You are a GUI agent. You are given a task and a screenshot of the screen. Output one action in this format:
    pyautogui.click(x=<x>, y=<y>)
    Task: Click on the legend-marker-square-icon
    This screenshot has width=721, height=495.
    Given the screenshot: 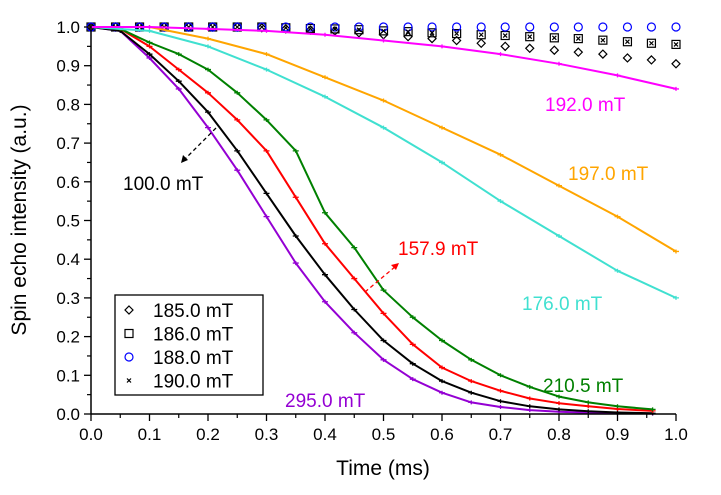 What is the action you would take?
    pyautogui.click(x=129, y=333)
    